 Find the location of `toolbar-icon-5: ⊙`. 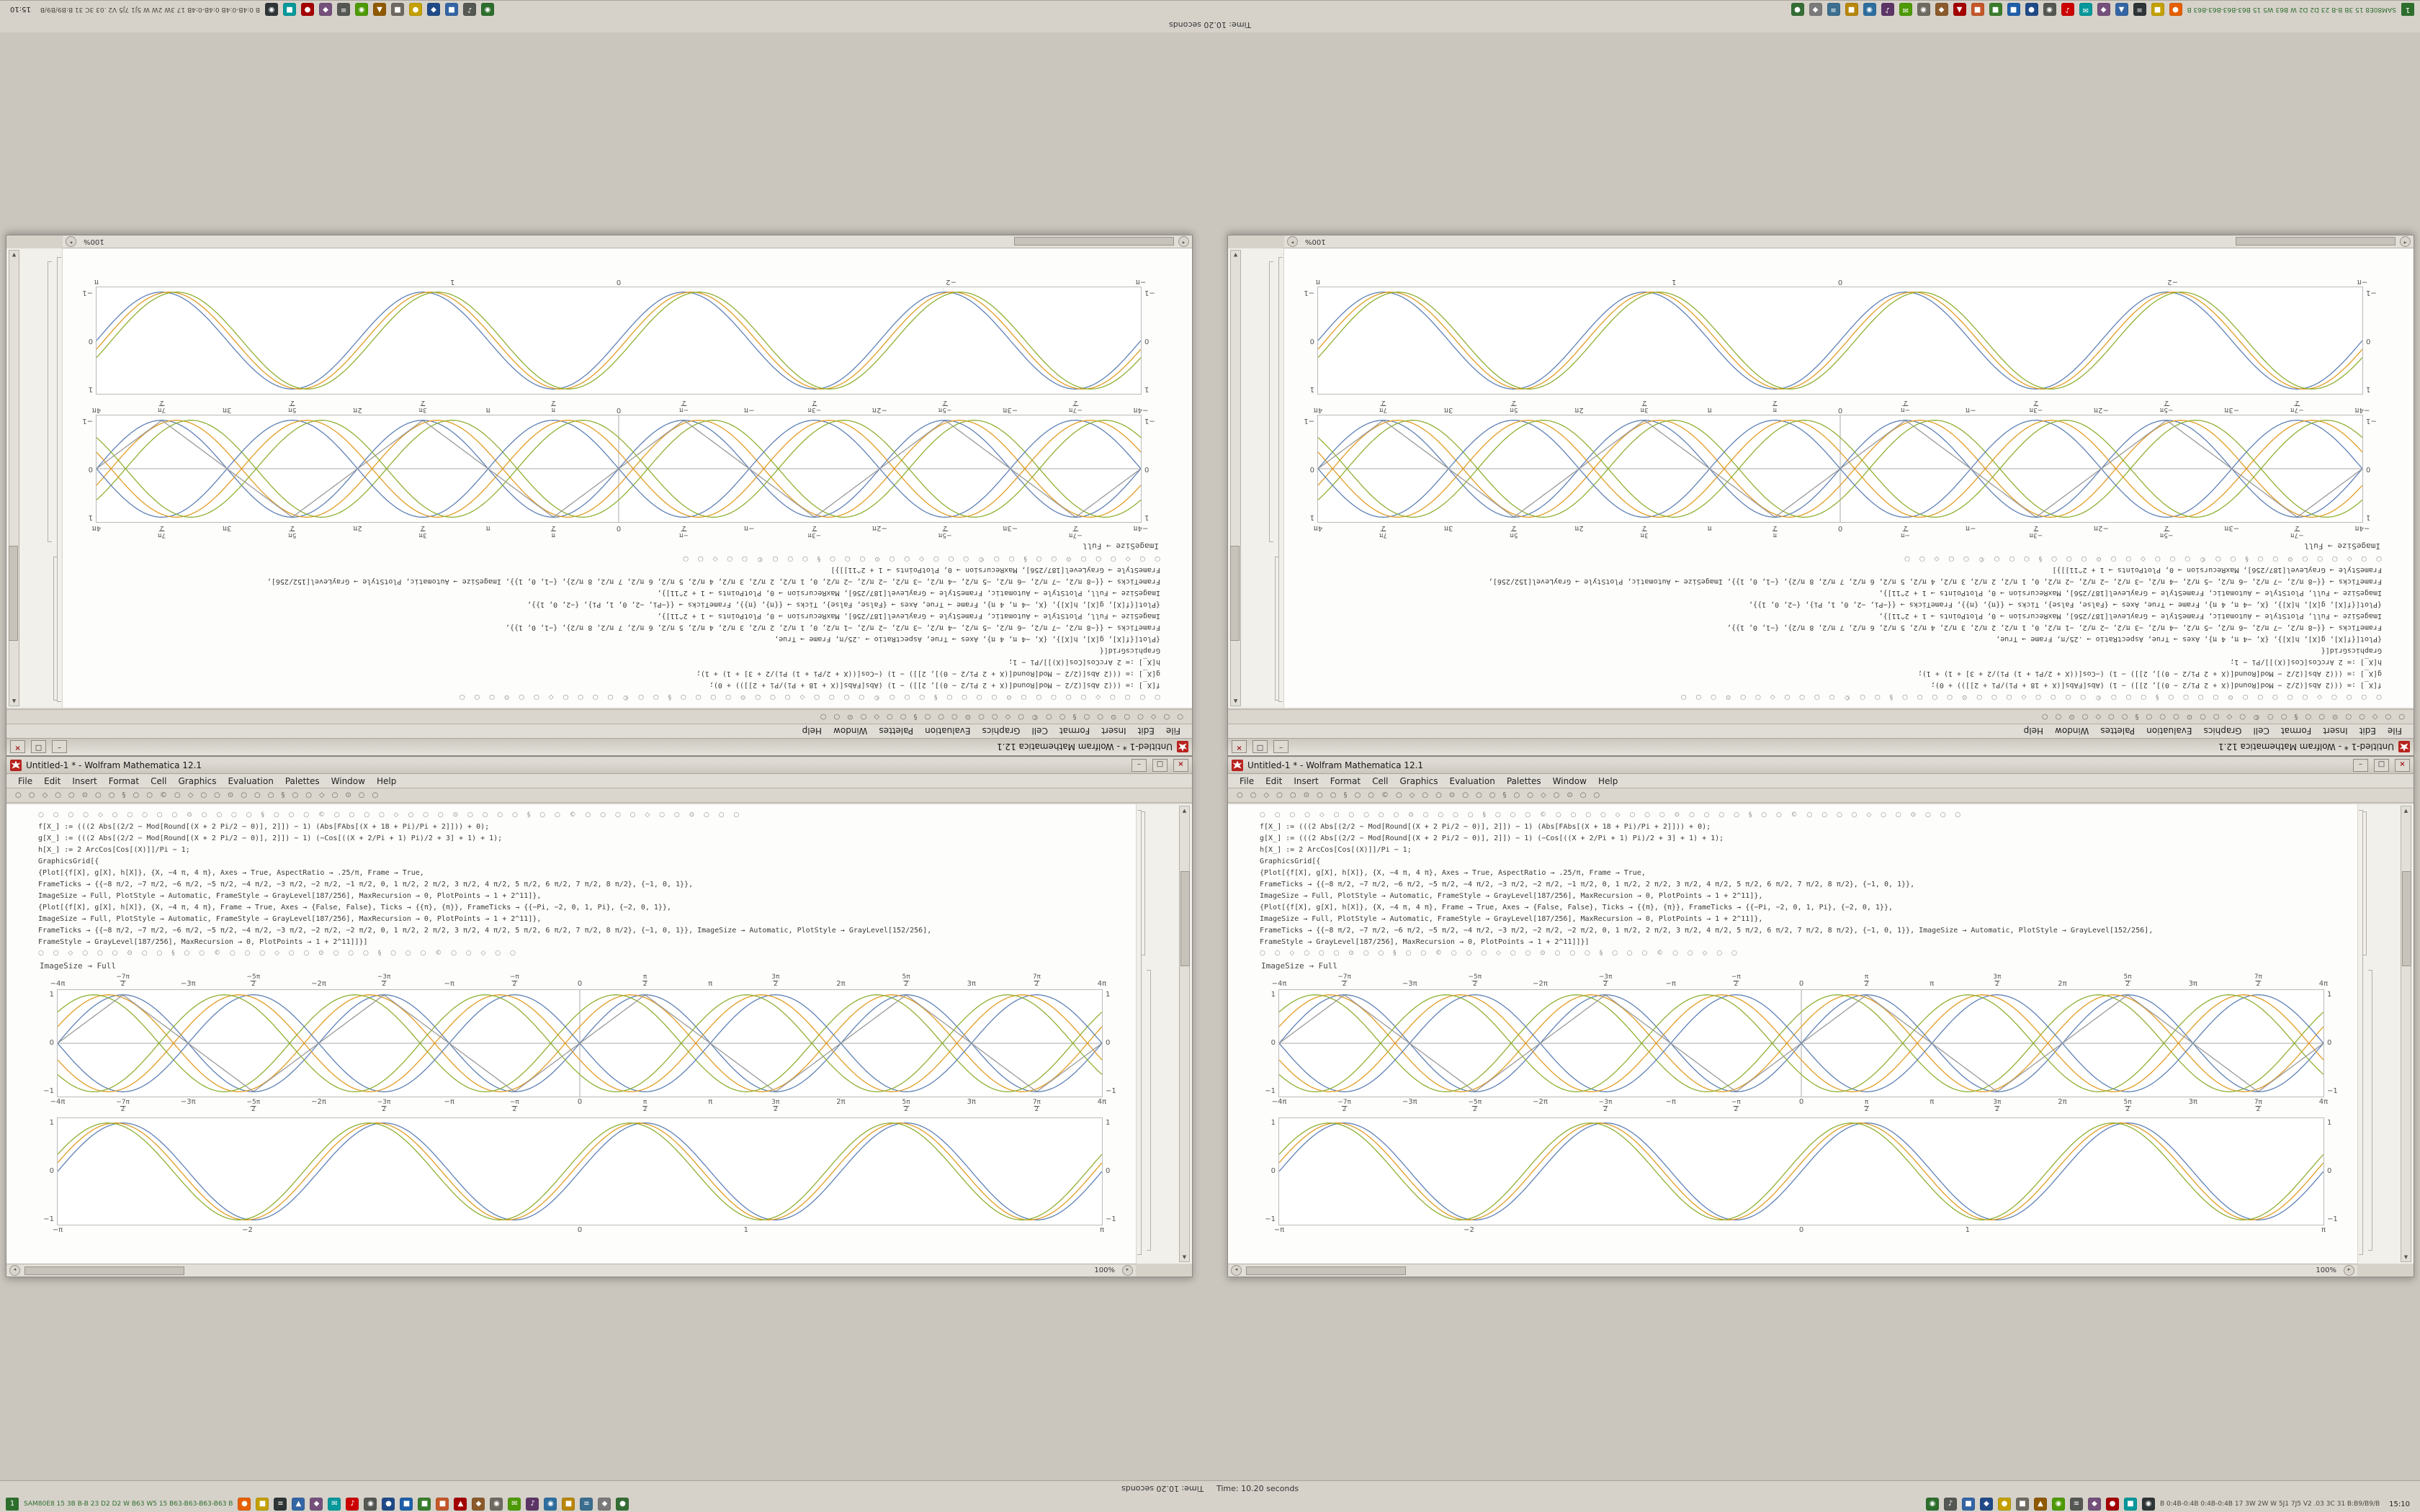

toolbar-icon-5: ⊙ is located at coordinates (2335, 717).